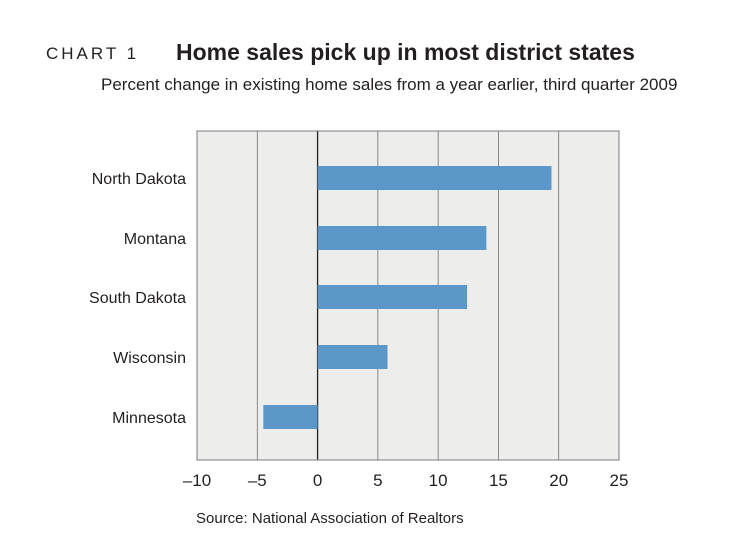 The height and width of the screenshot is (551, 750). Describe the element at coordinates (330, 518) in the screenshot. I see `source-note: Source: National Association of Realtors` at that location.